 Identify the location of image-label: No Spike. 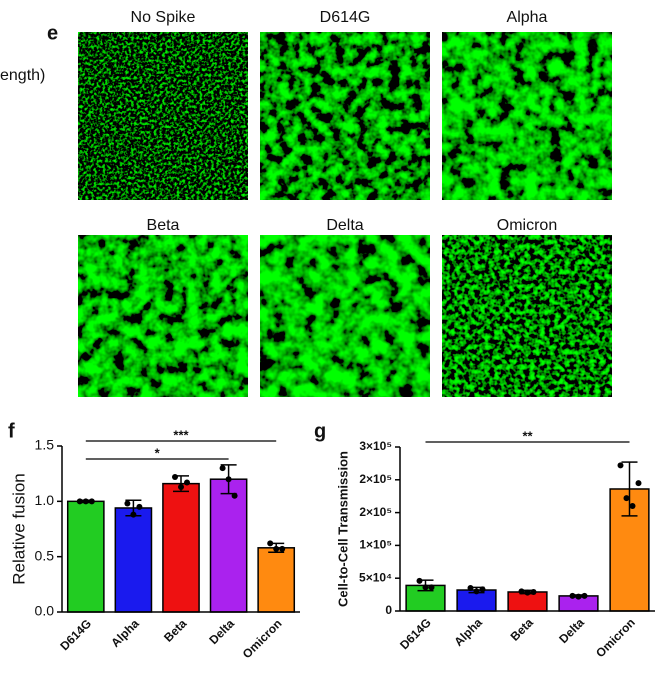
(163, 17).